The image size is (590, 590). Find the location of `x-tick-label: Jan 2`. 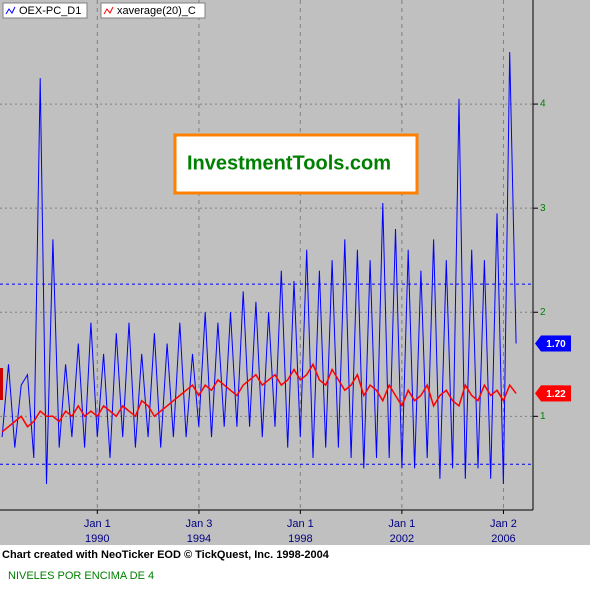

x-tick-label: Jan 2 is located at coordinates (503, 524).